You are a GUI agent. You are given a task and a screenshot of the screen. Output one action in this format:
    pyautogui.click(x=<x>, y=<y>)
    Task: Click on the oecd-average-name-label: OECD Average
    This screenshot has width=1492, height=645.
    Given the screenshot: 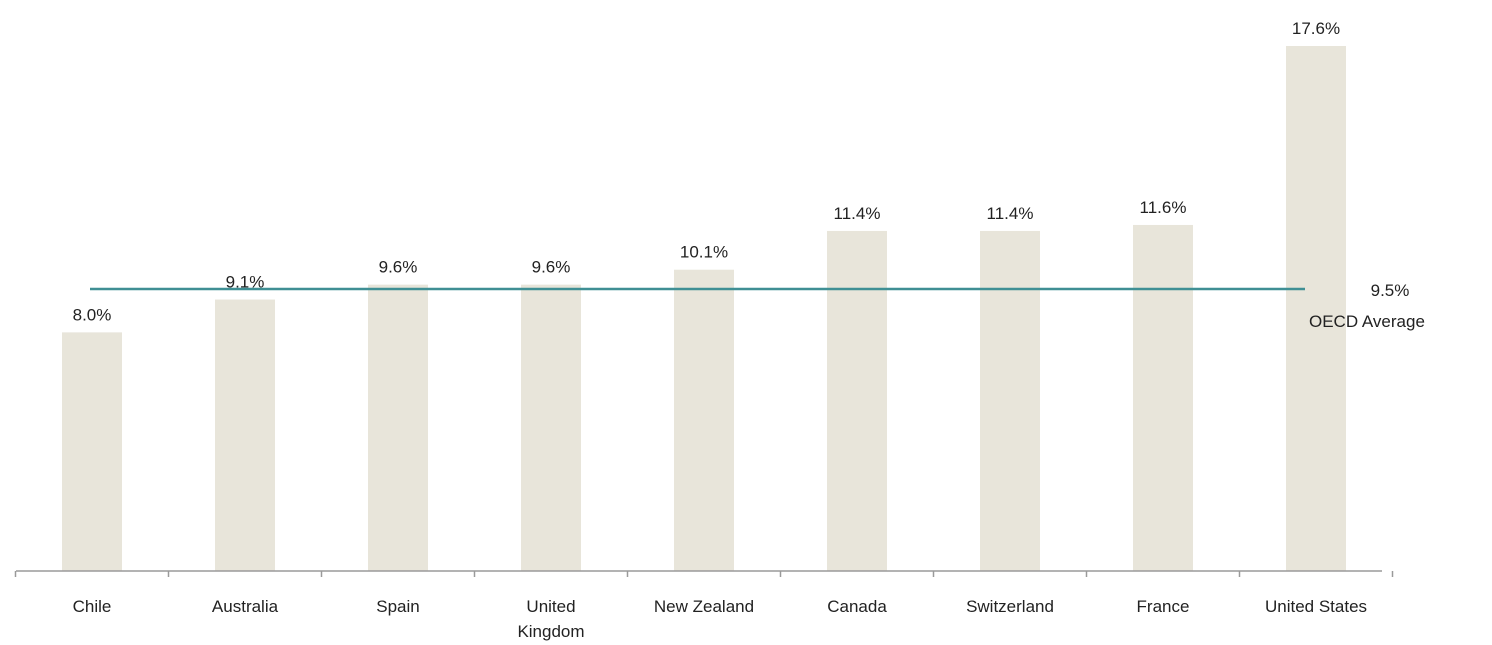 What is the action you would take?
    pyautogui.click(x=1367, y=321)
    